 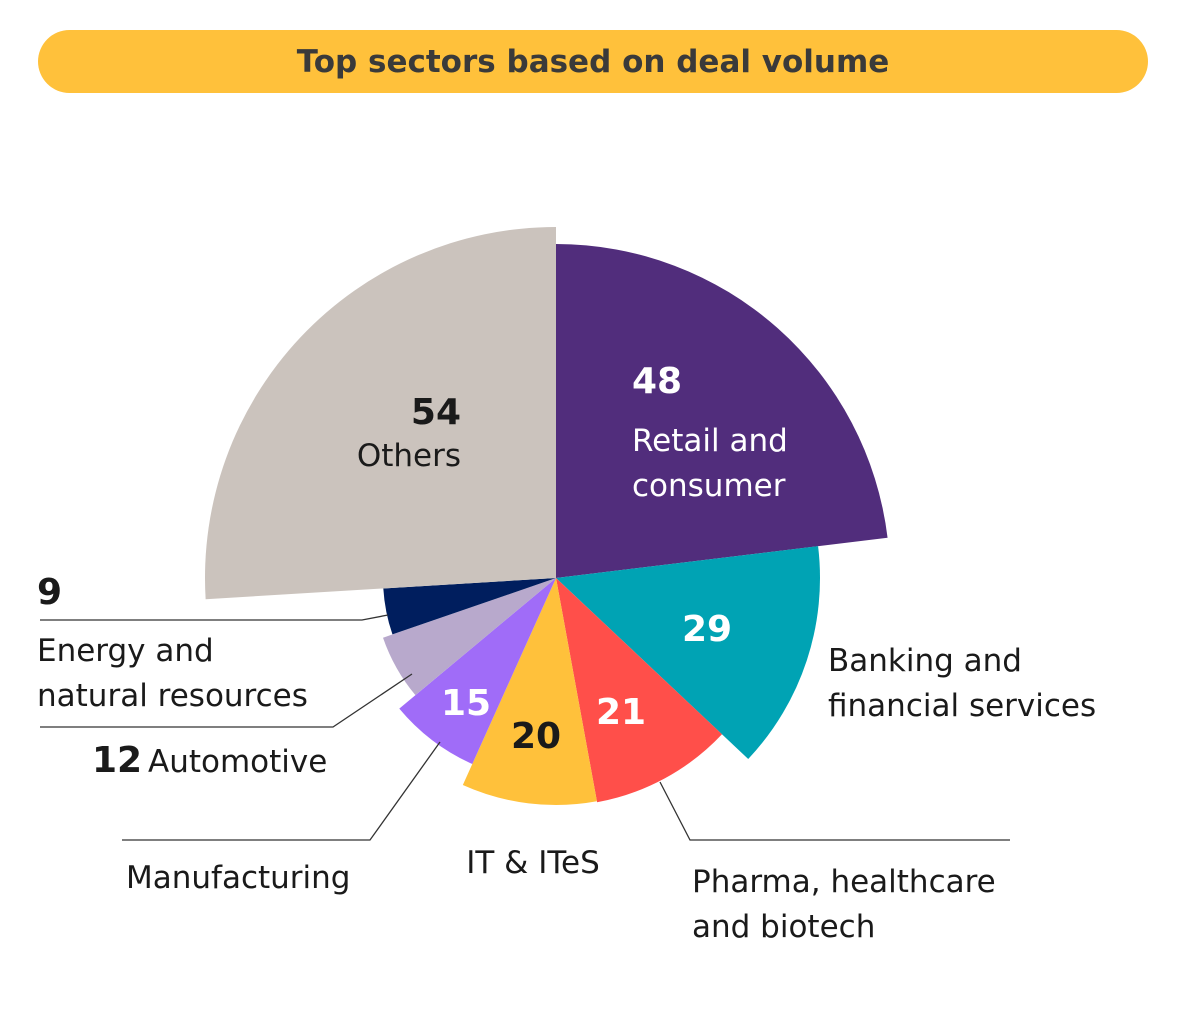 I want to click on value-label-energy: 9, so click(x=49, y=592).